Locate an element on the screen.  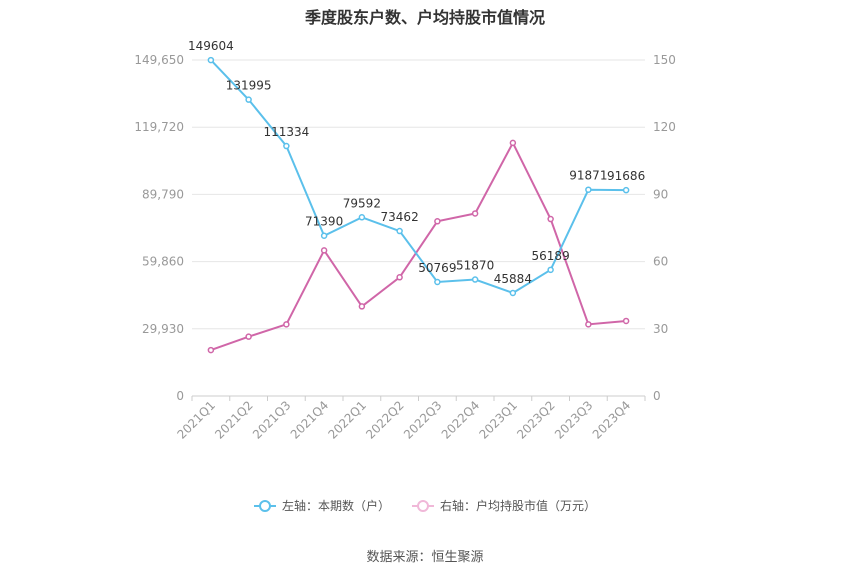
x-tick-label: 2023Q3 is located at coordinates (574, 420).